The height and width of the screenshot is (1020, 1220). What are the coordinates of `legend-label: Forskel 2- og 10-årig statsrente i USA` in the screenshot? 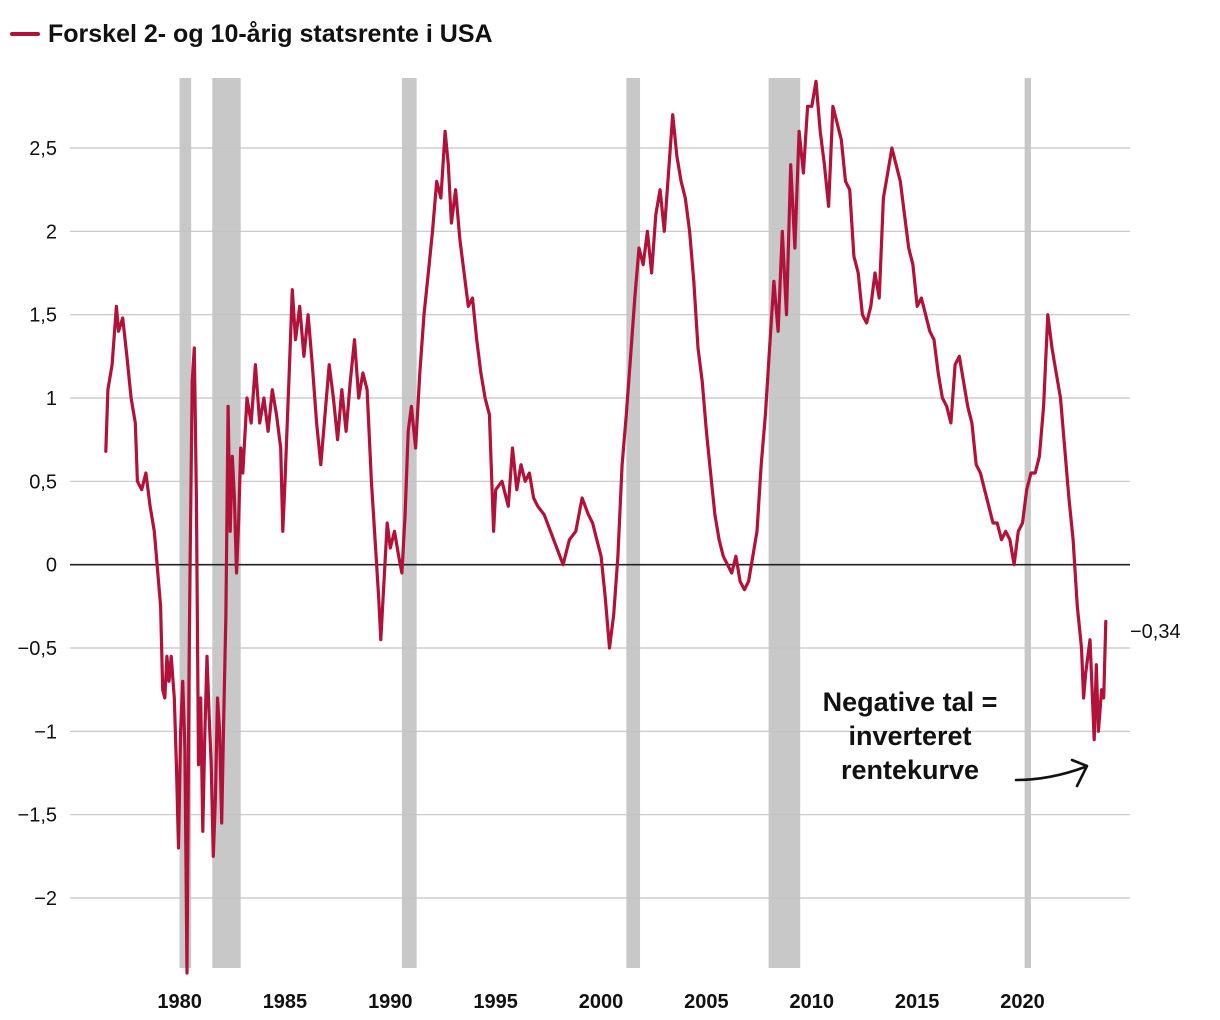 It's located at (270, 33).